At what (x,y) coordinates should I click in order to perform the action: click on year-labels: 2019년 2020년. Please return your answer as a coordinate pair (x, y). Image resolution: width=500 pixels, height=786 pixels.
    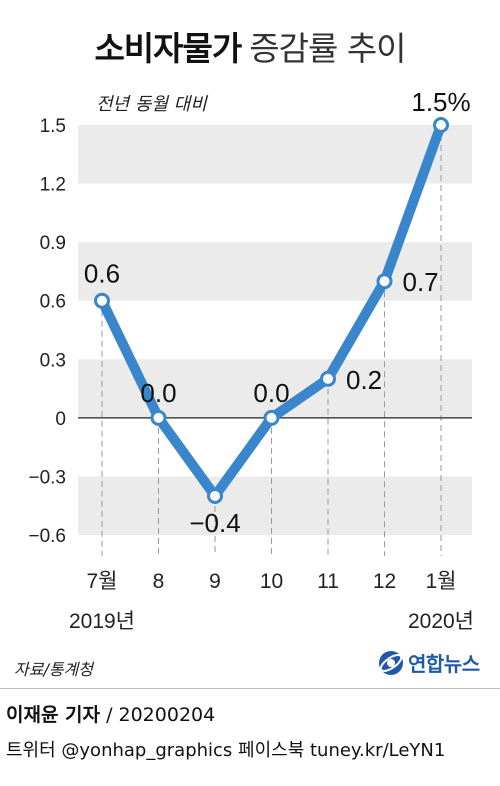
    Looking at the image, I should click on (271, 621).